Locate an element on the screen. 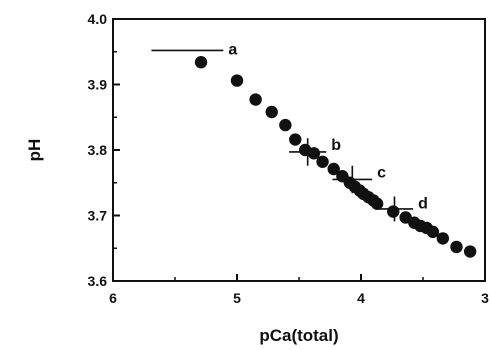  y-tick-label: 3.7 is located at coordinates (98, 216).